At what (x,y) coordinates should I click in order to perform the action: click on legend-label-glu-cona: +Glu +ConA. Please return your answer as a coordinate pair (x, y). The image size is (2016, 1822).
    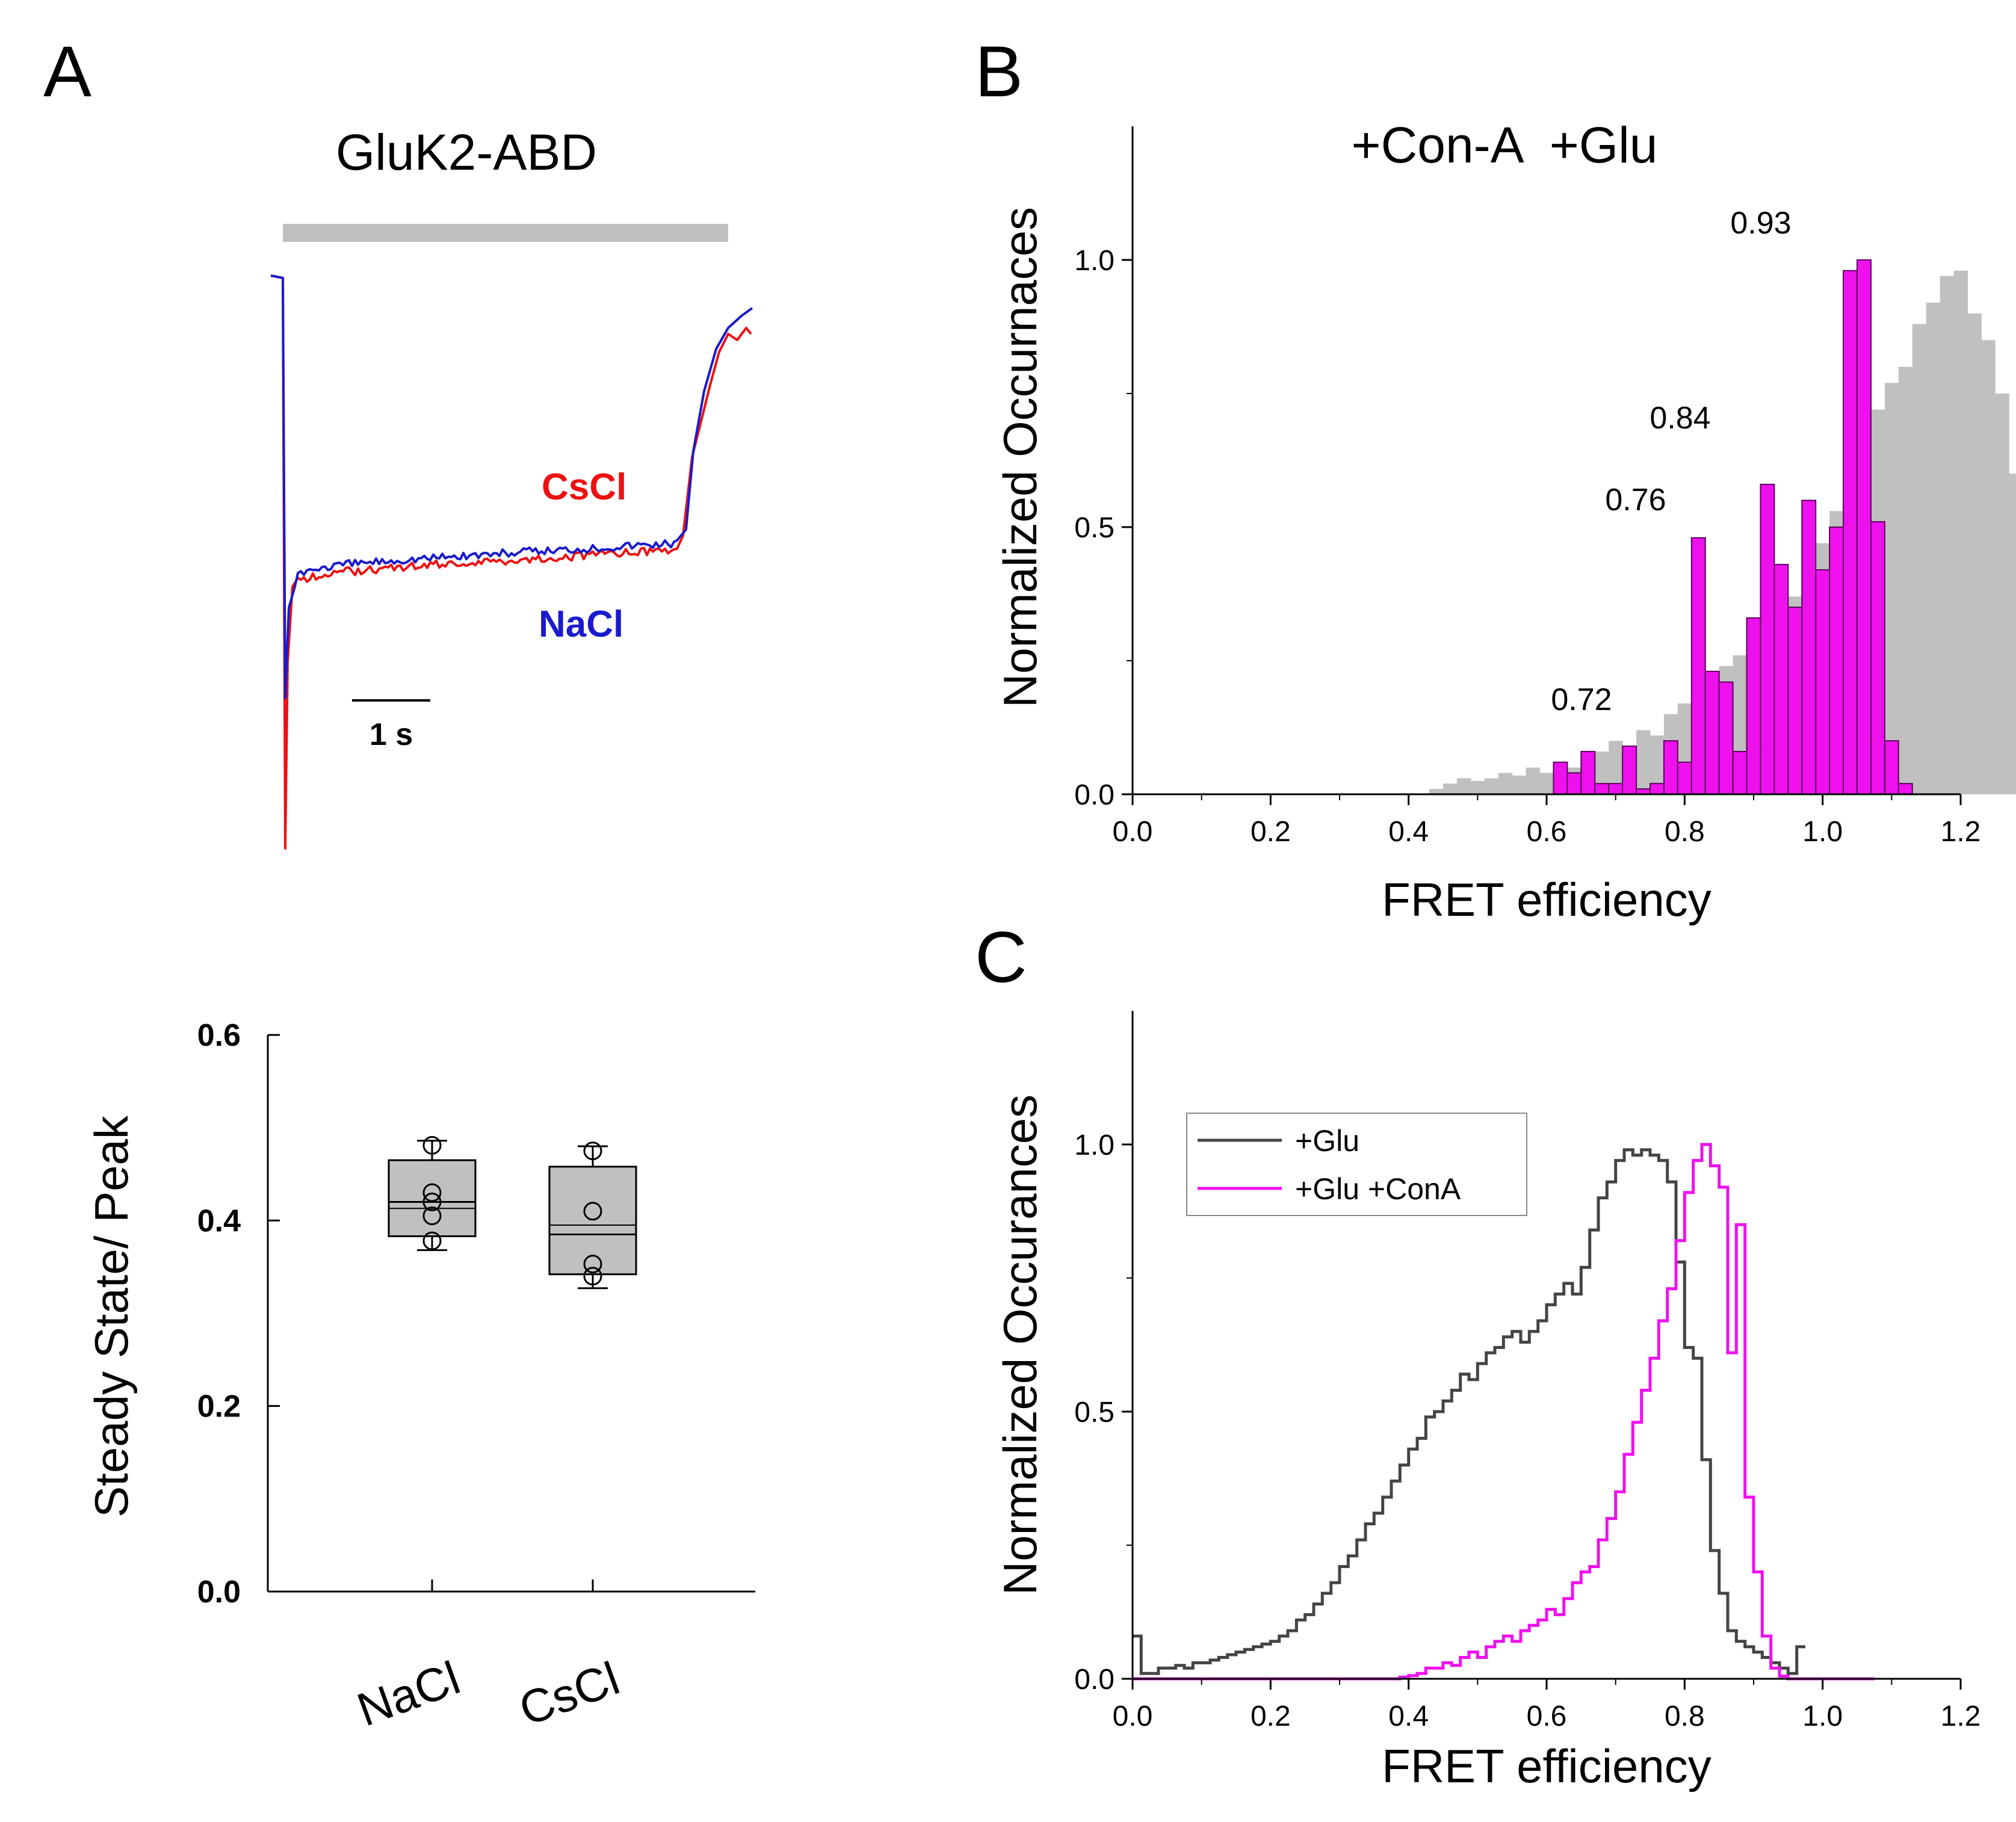
    Looking at the image, I should click on (1378, 1189).